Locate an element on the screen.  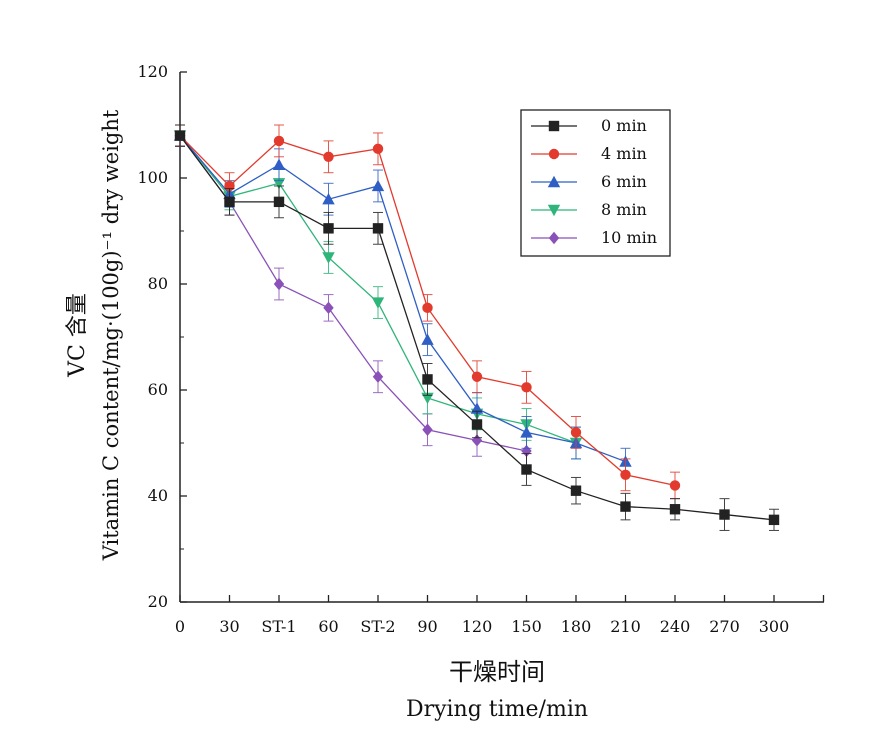
y-tick-label: 60 is located at coordinates (158, 389).